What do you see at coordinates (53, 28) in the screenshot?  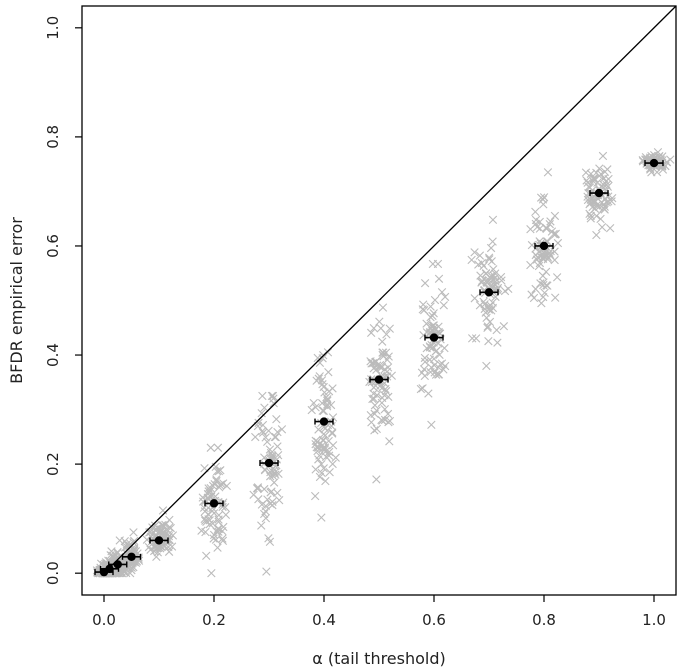 I see `y-tick-label: 1.0` at bounding box center [53, 28].